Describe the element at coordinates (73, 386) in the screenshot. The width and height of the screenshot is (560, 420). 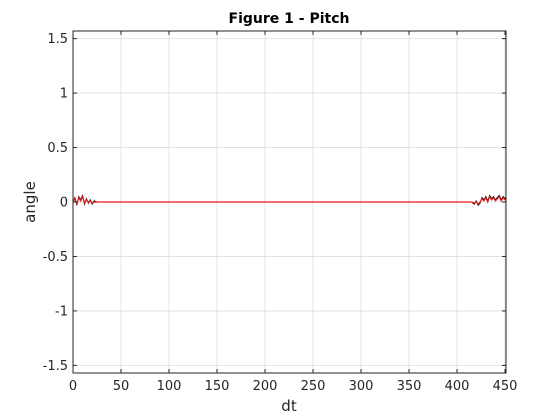
I see `x-tick-label: 0` at that location.